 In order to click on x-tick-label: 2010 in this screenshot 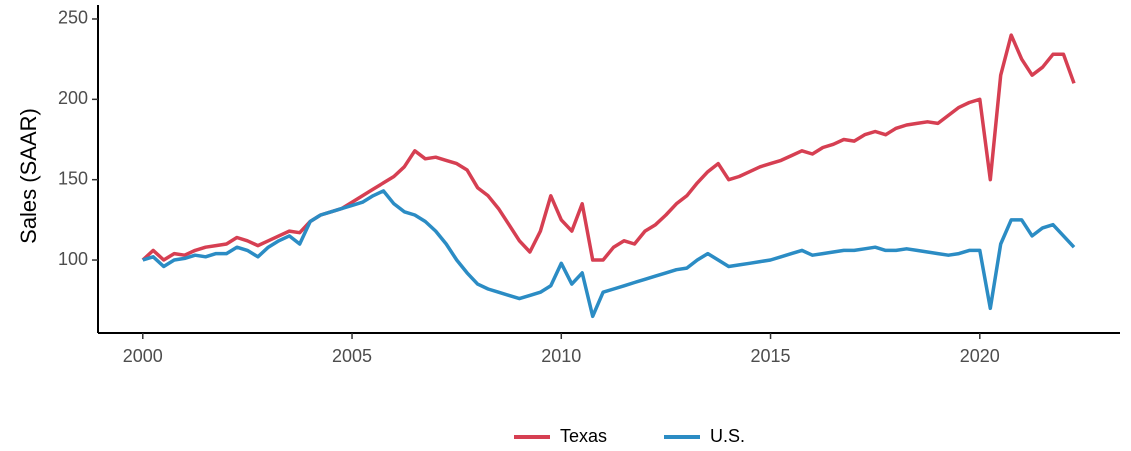, I will do `click(561, 356)`.